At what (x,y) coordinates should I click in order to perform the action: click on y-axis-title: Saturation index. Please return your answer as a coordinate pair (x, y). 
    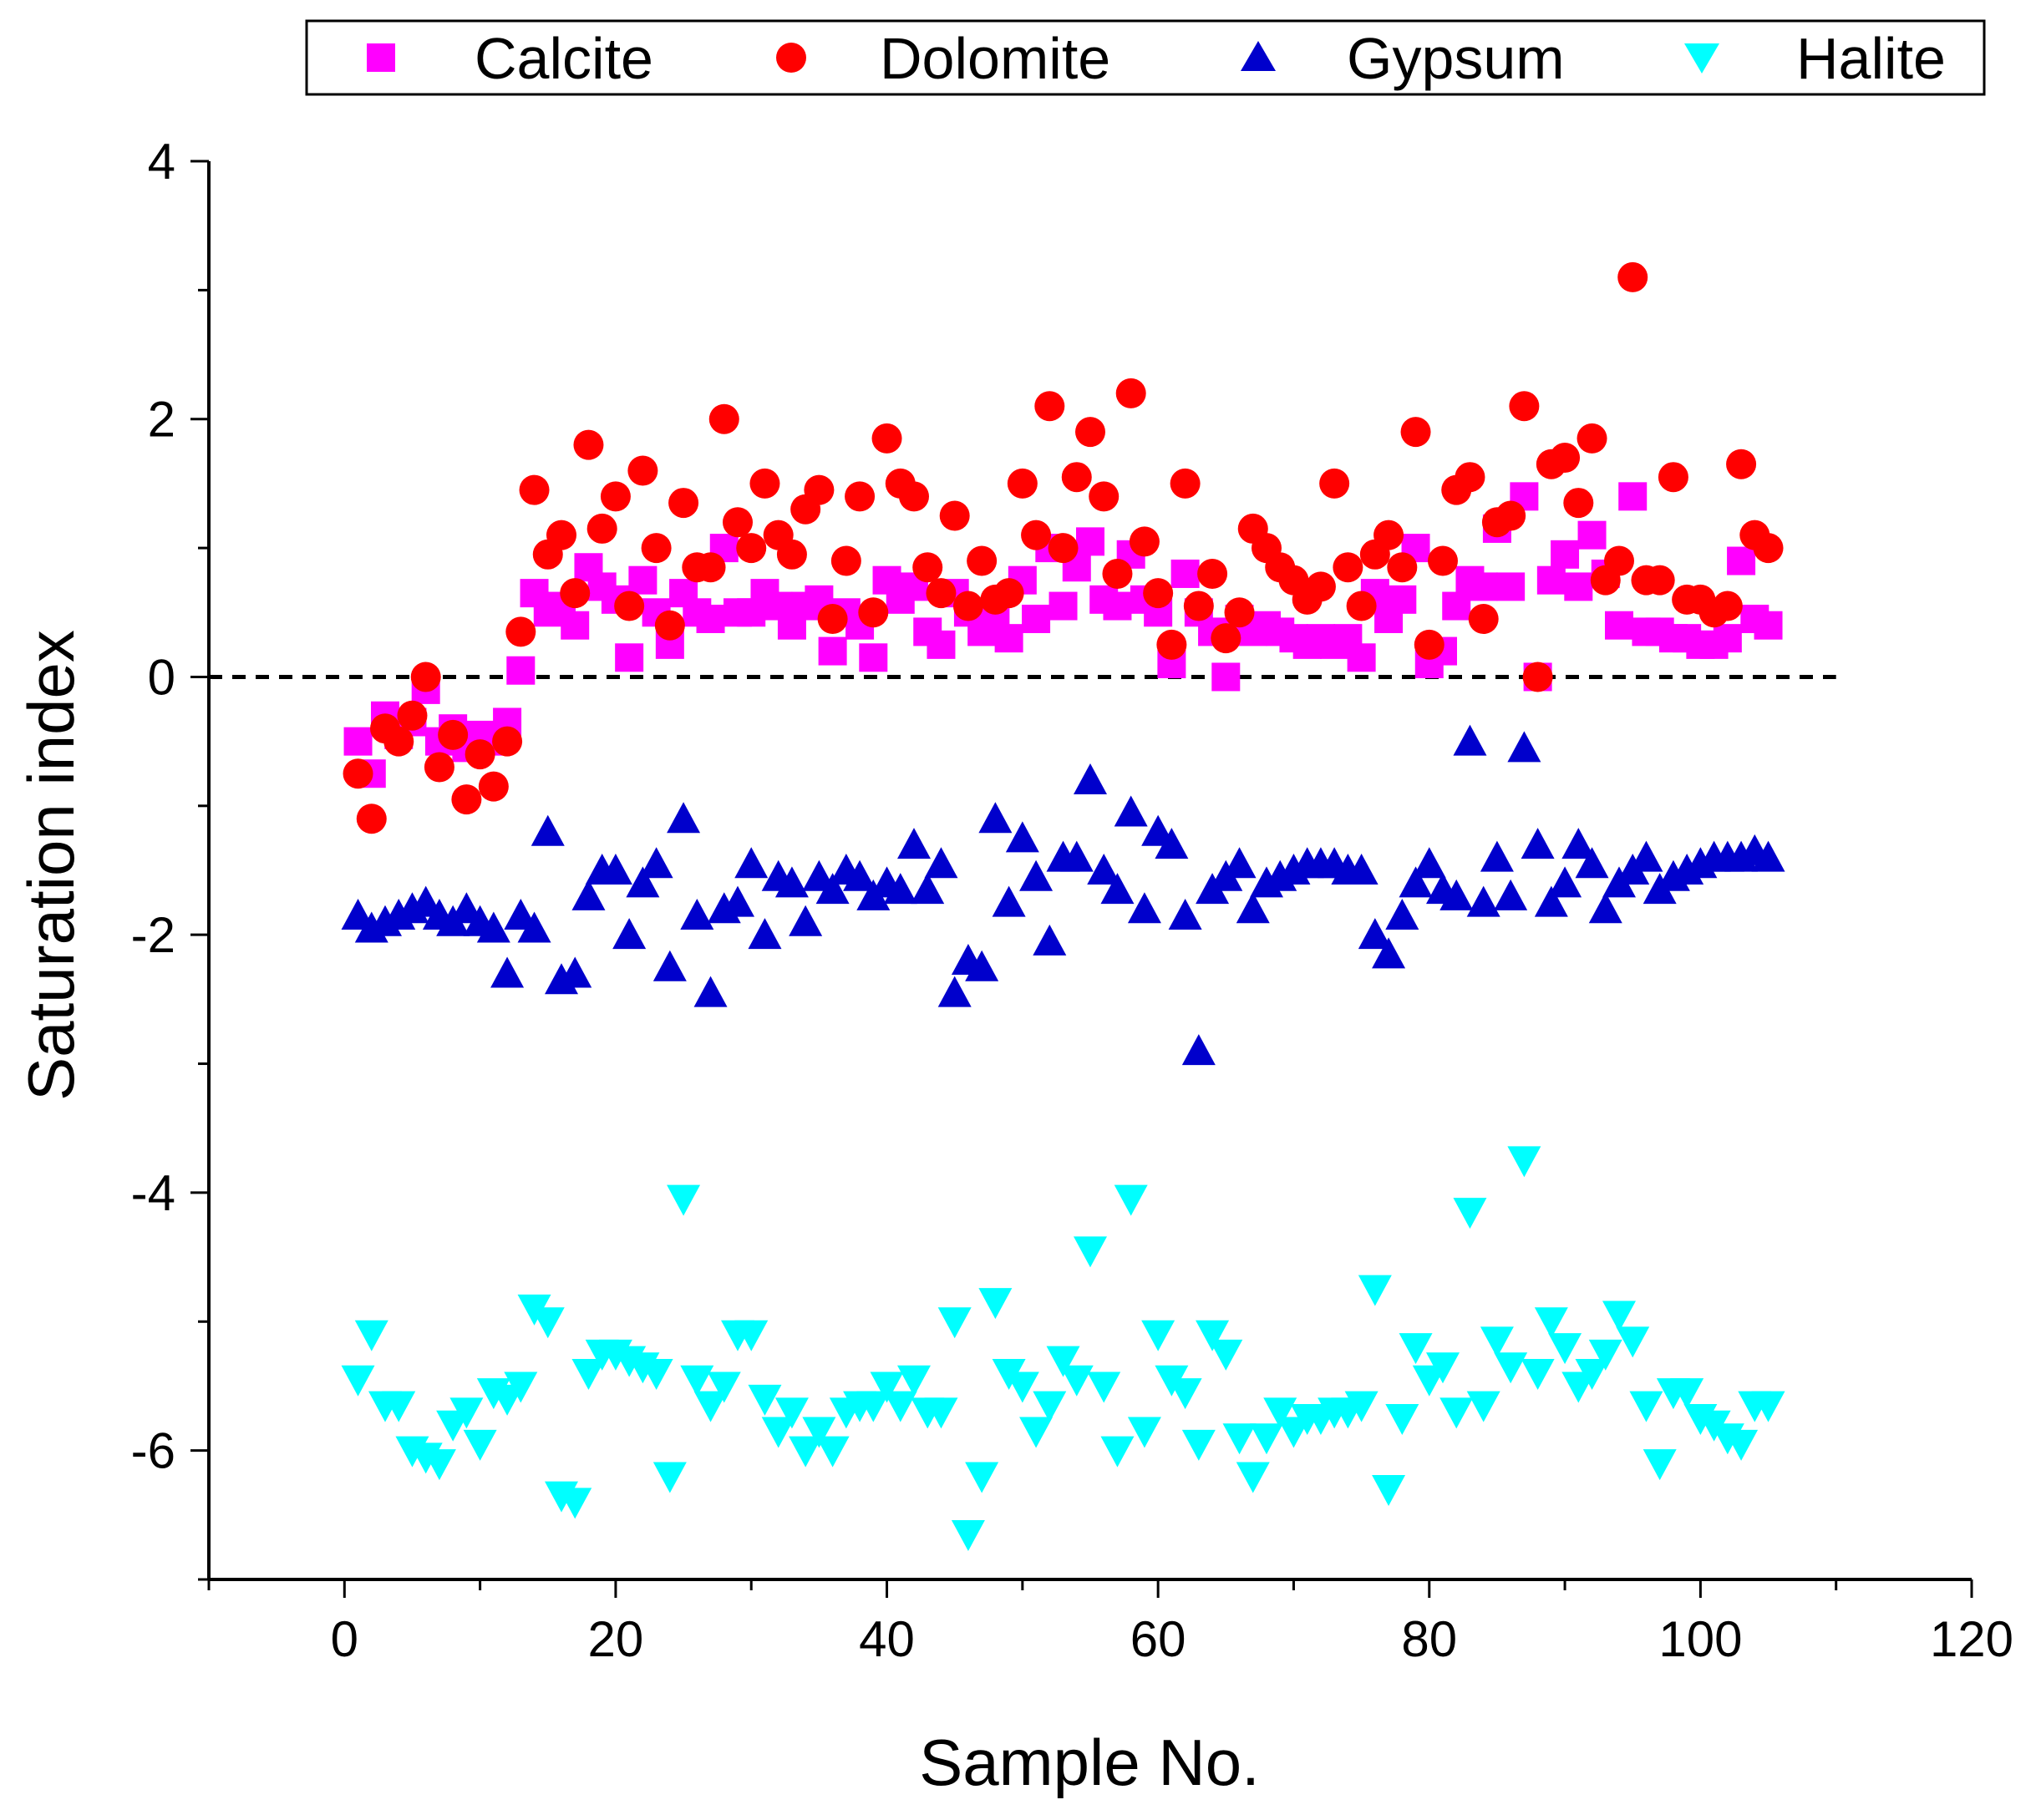
    Looking at the image, I should click on (51, 865).